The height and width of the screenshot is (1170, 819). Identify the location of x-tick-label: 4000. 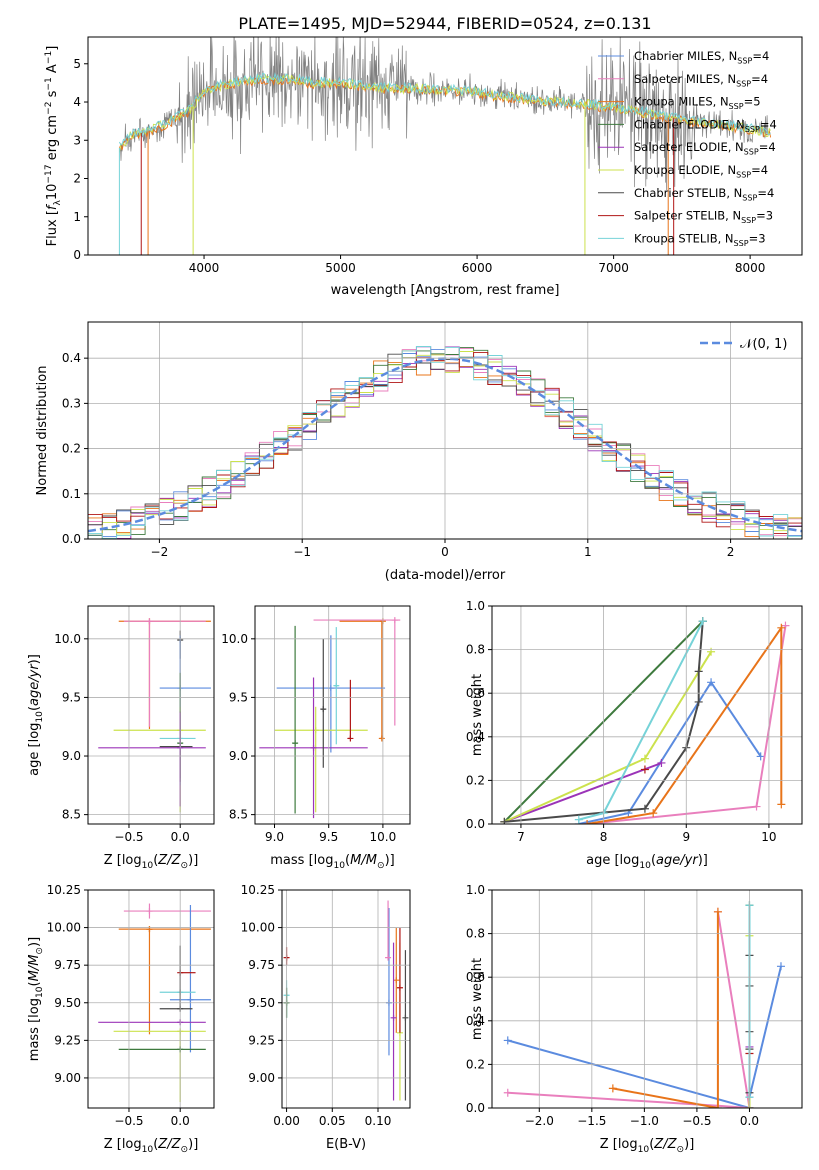
(204, 268).